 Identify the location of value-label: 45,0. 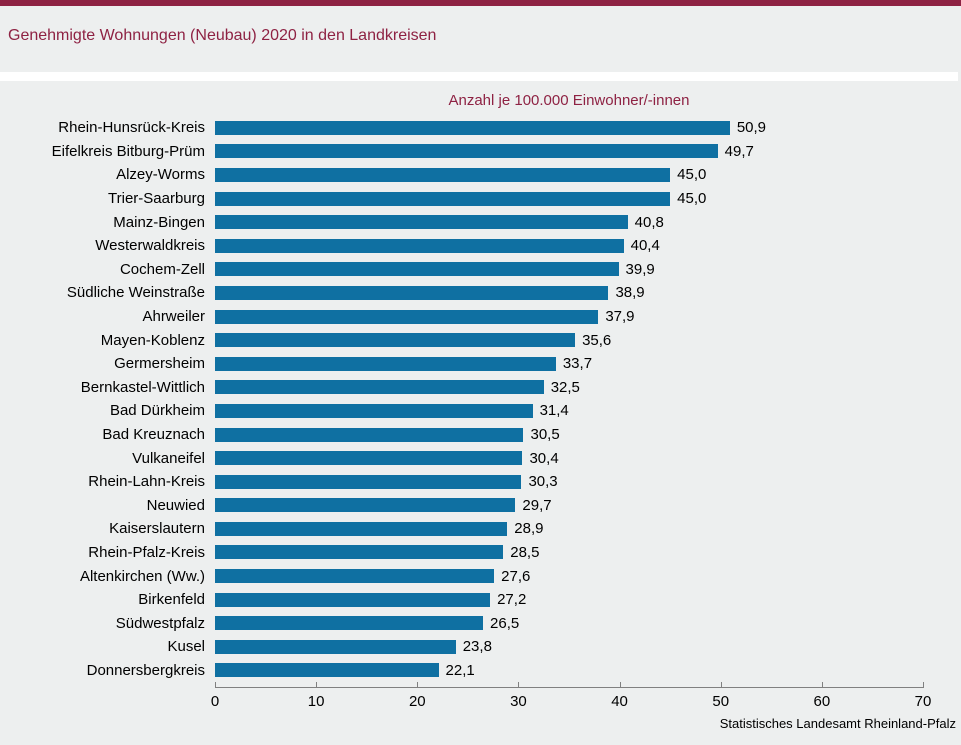
(692, 199).